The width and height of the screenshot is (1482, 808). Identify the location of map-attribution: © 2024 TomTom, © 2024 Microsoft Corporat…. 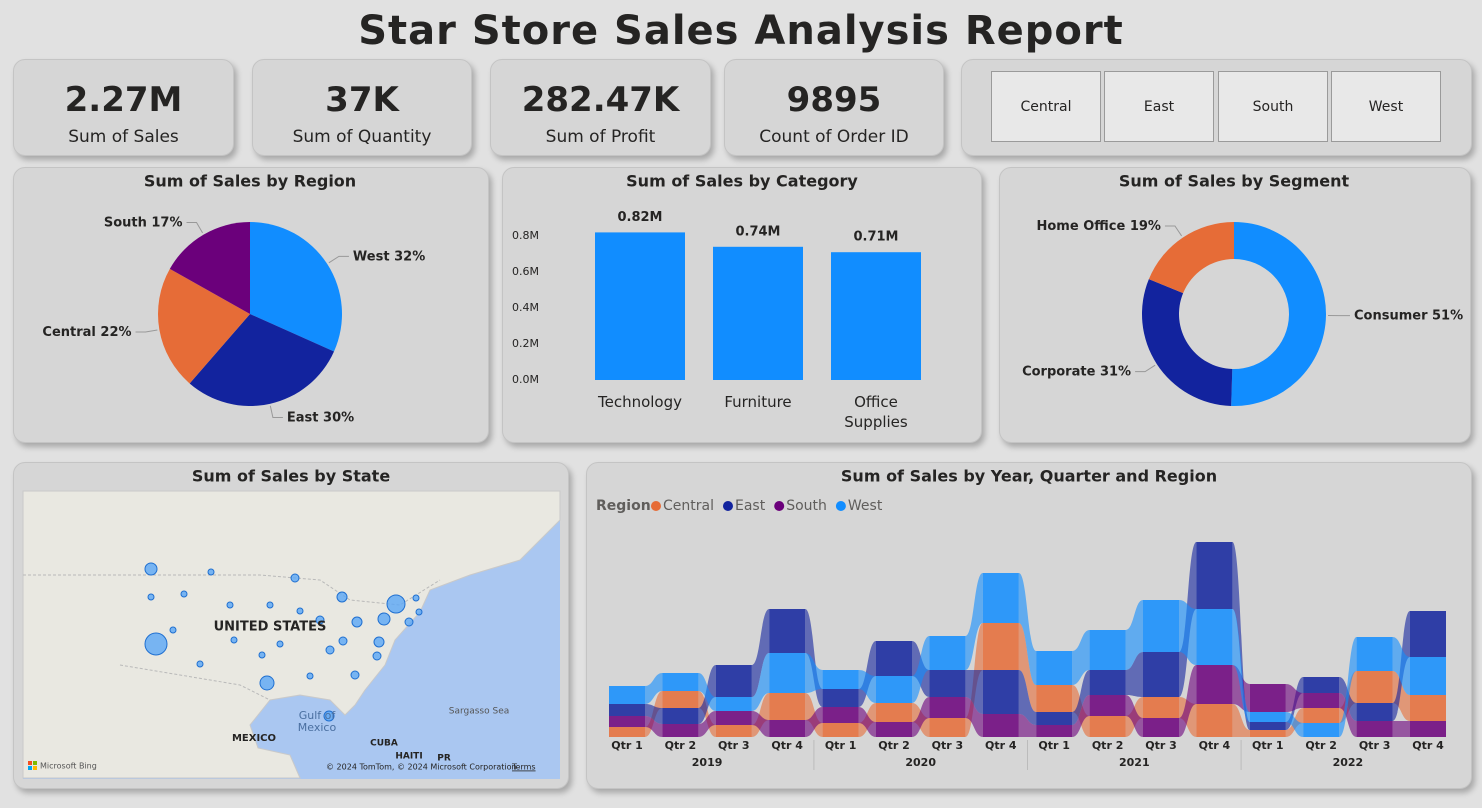
(421, 767).